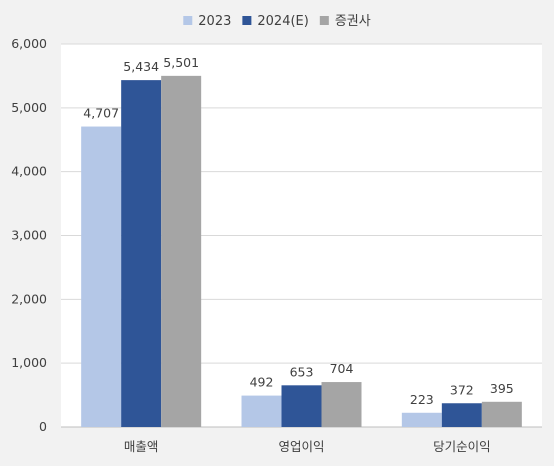  I want to click on data-label: 372, so click(462, 389).